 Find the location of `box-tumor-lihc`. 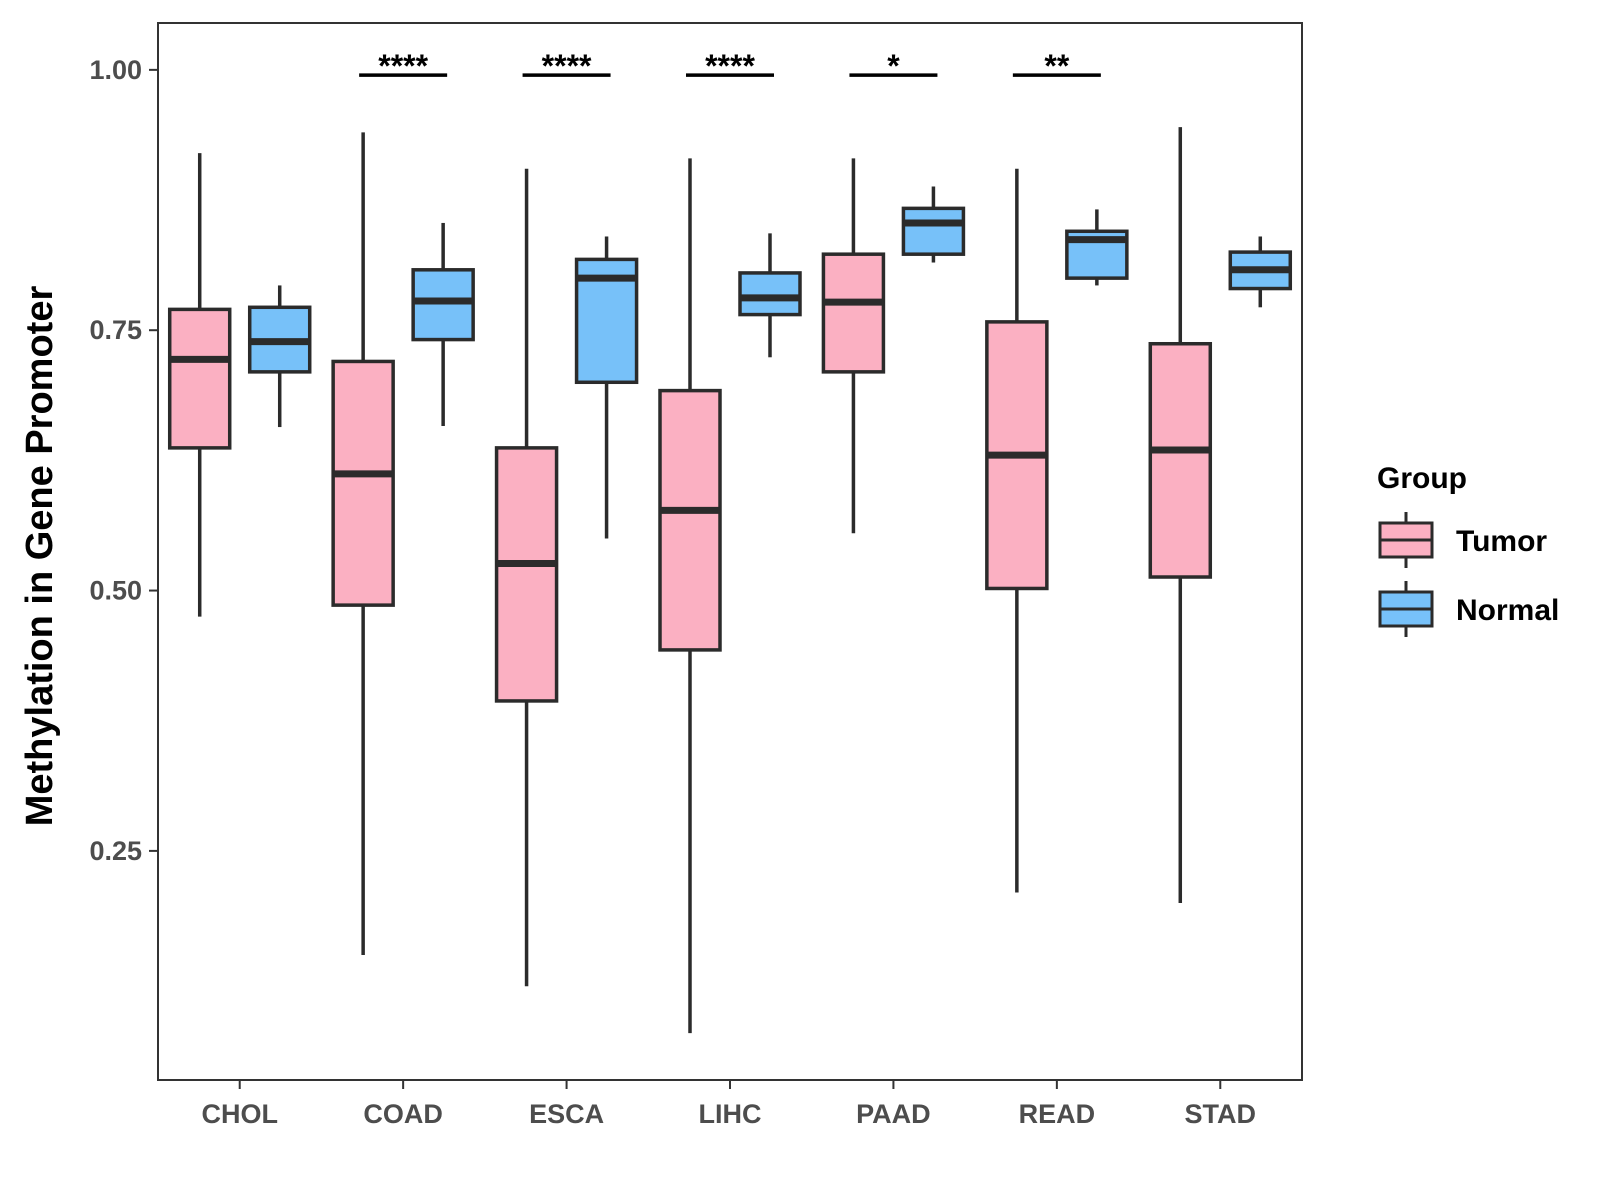

box-tumor-lihc is located at coordinates (690, 596).